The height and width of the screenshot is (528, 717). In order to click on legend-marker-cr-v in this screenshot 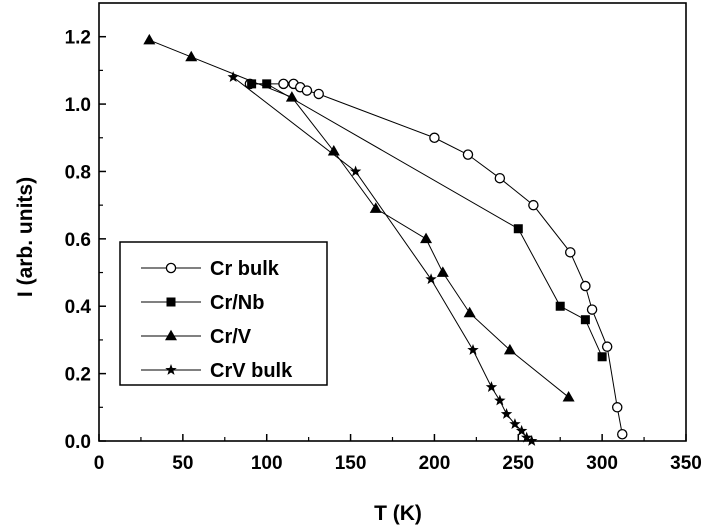, I will do `click(171, 335)`.